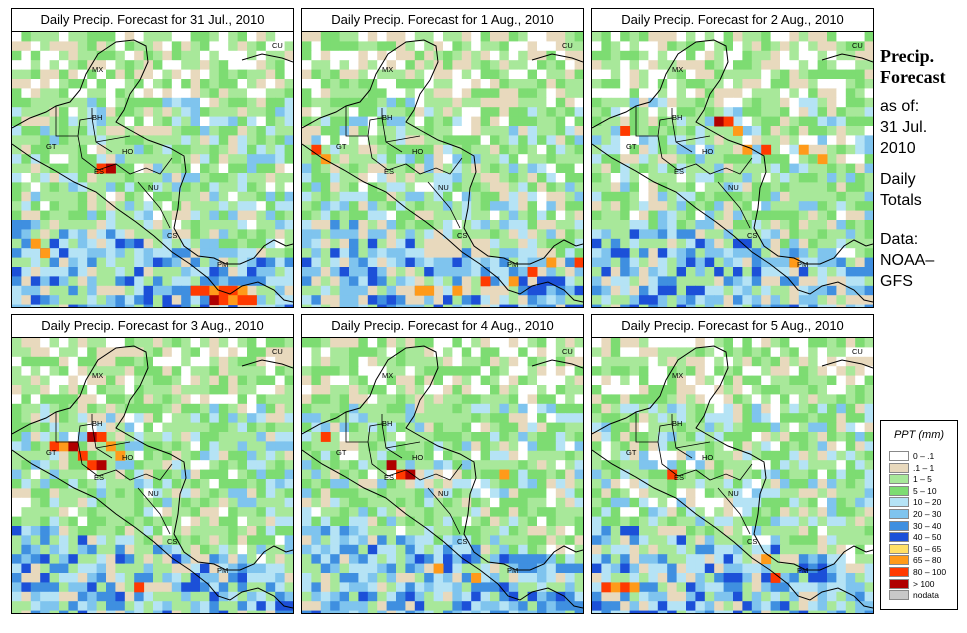  I want to click on legend-label: 0 – .1, so click(924, 456).